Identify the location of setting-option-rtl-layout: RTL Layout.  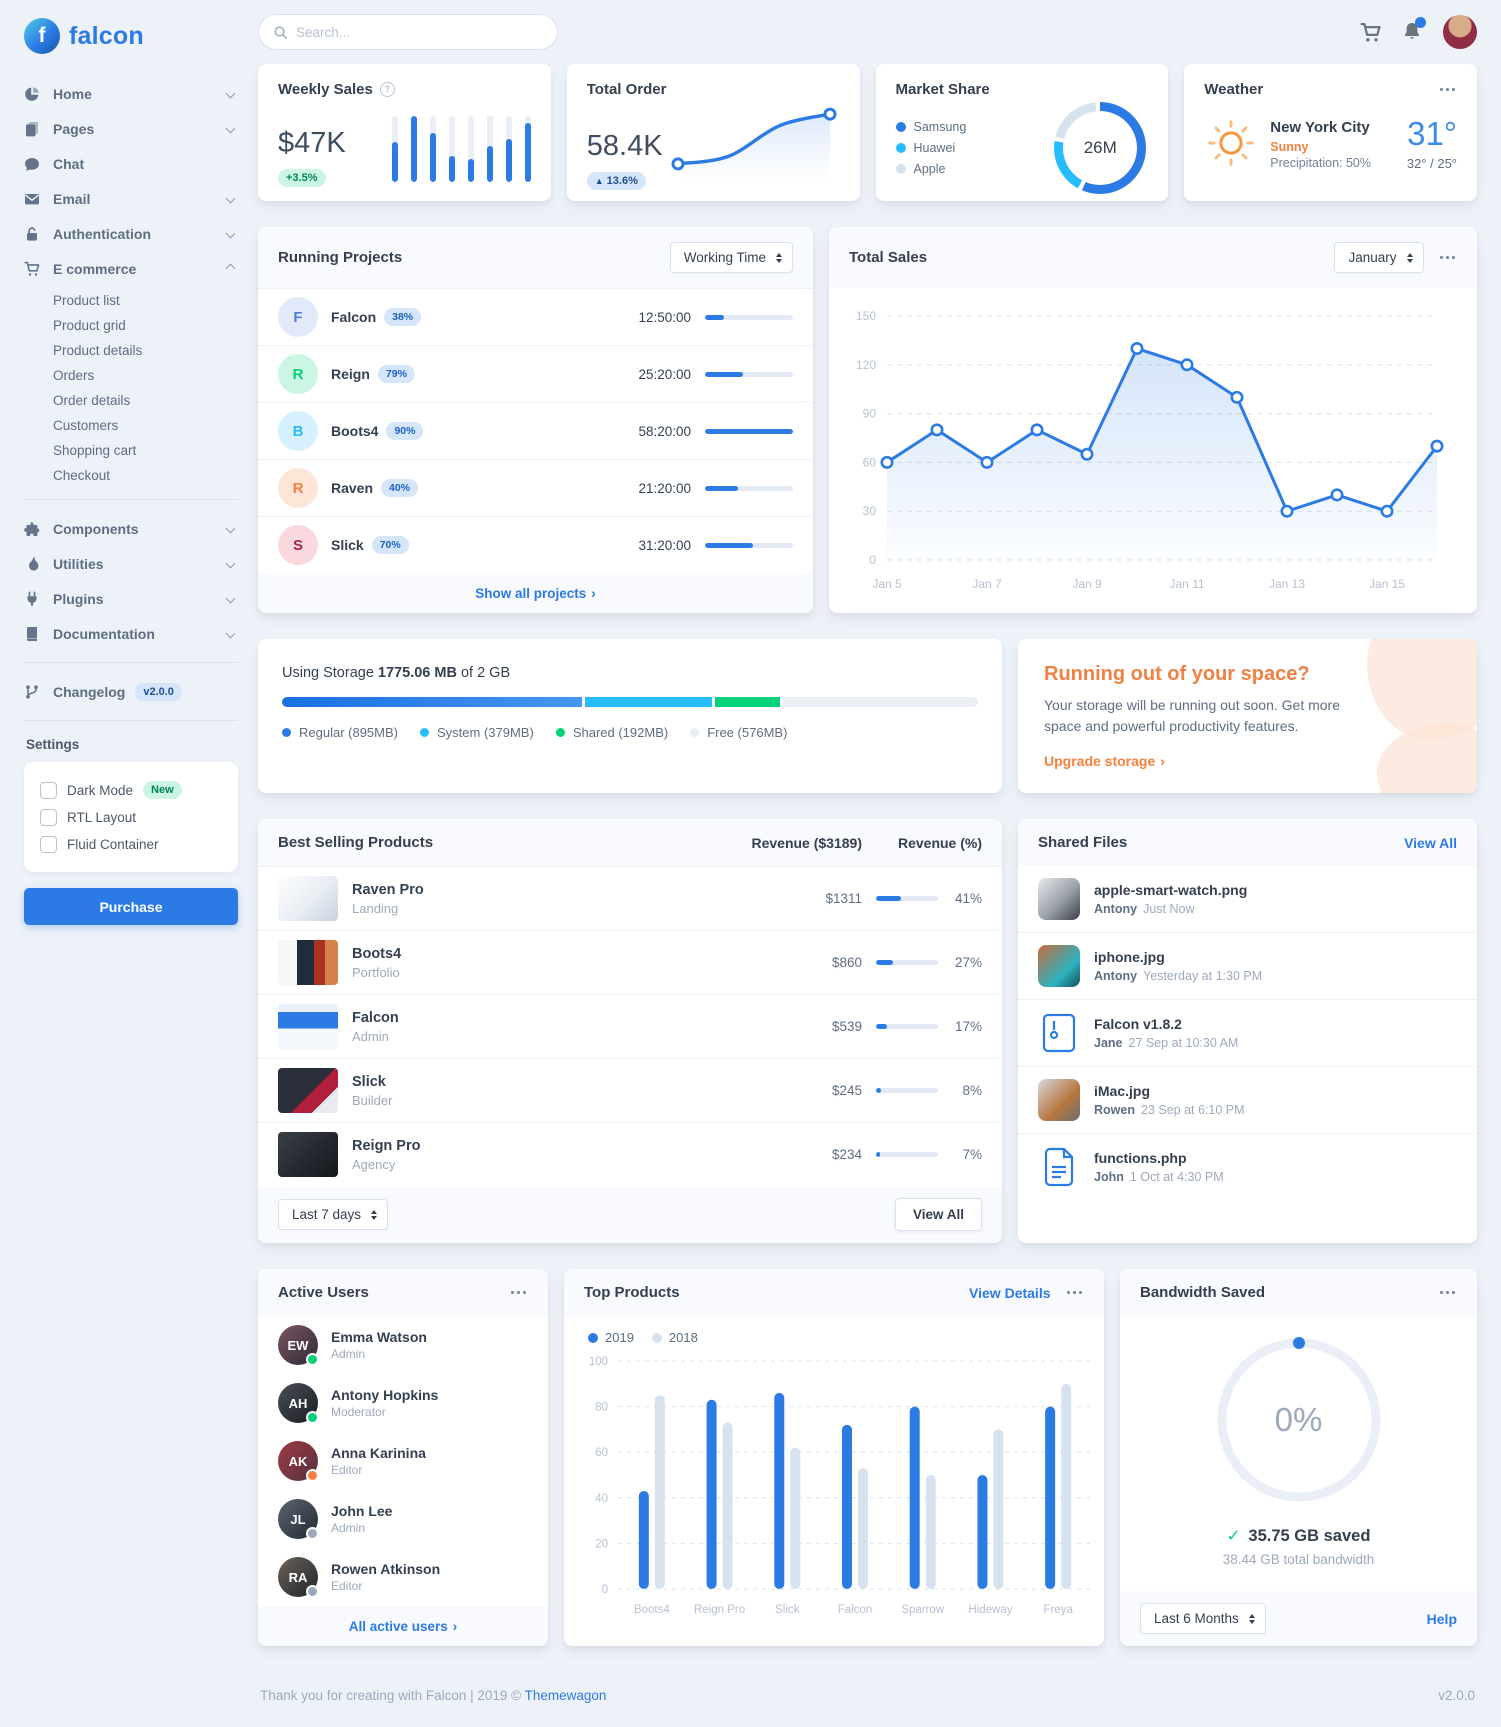
(131, 817).